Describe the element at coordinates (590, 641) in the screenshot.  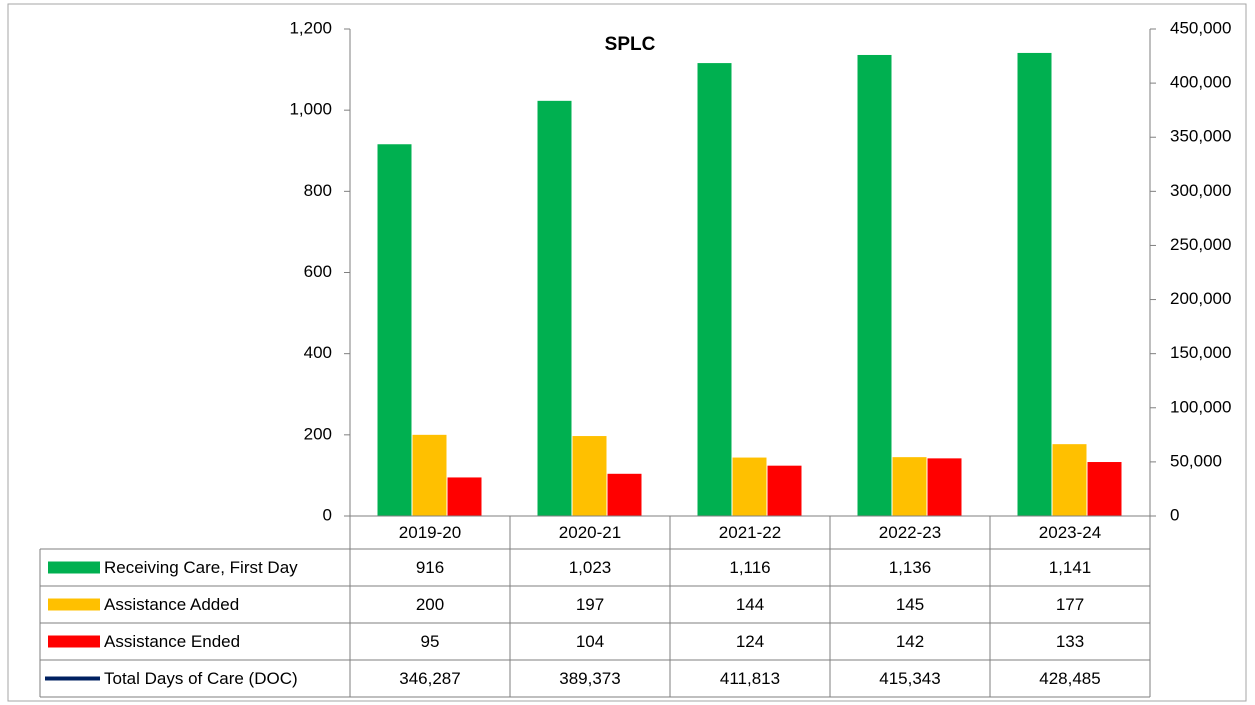
I see `table-cell: 104` at that location.